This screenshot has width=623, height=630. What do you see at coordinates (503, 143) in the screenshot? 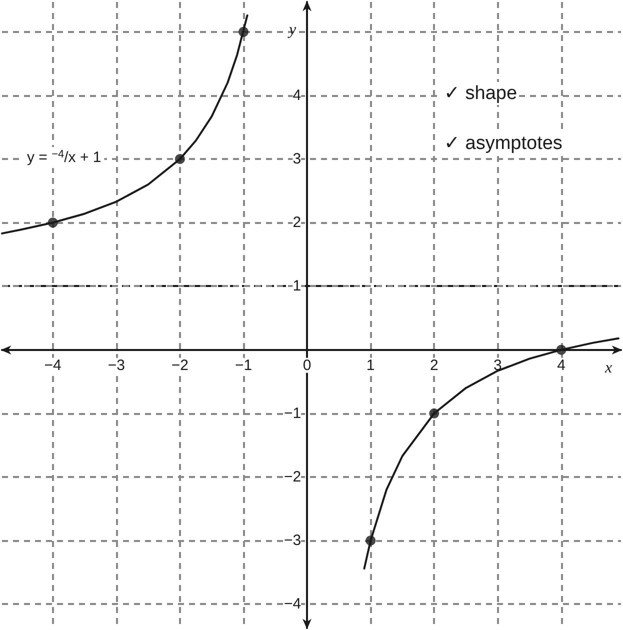
I see `annotation: ✓ asymptotes` at bounding box center [503, 143].